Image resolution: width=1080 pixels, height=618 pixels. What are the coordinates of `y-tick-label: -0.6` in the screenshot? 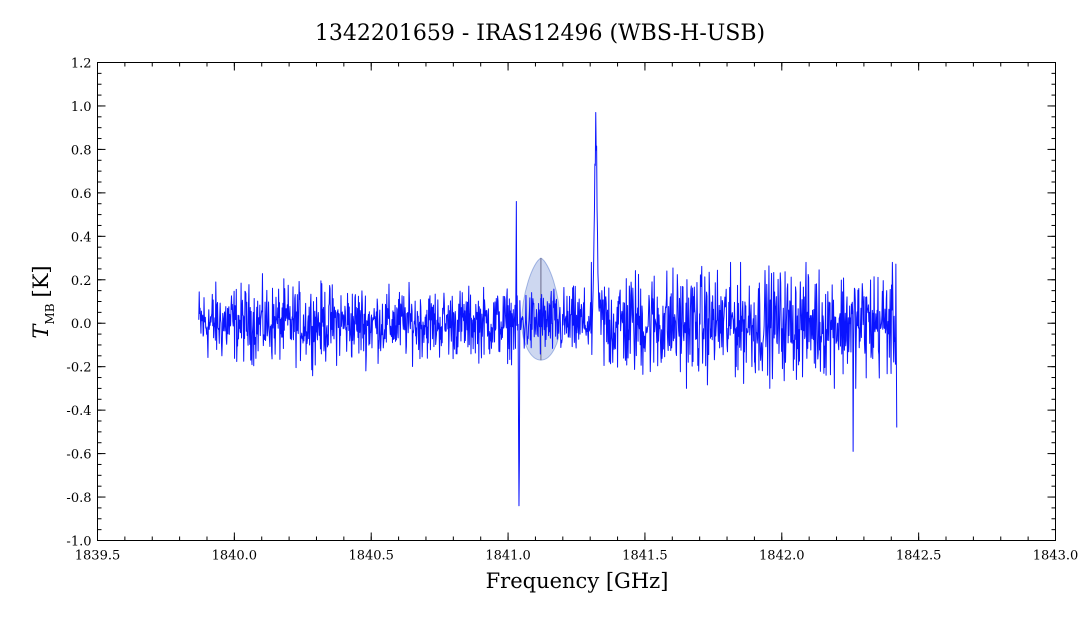 It's located at (78, 455).